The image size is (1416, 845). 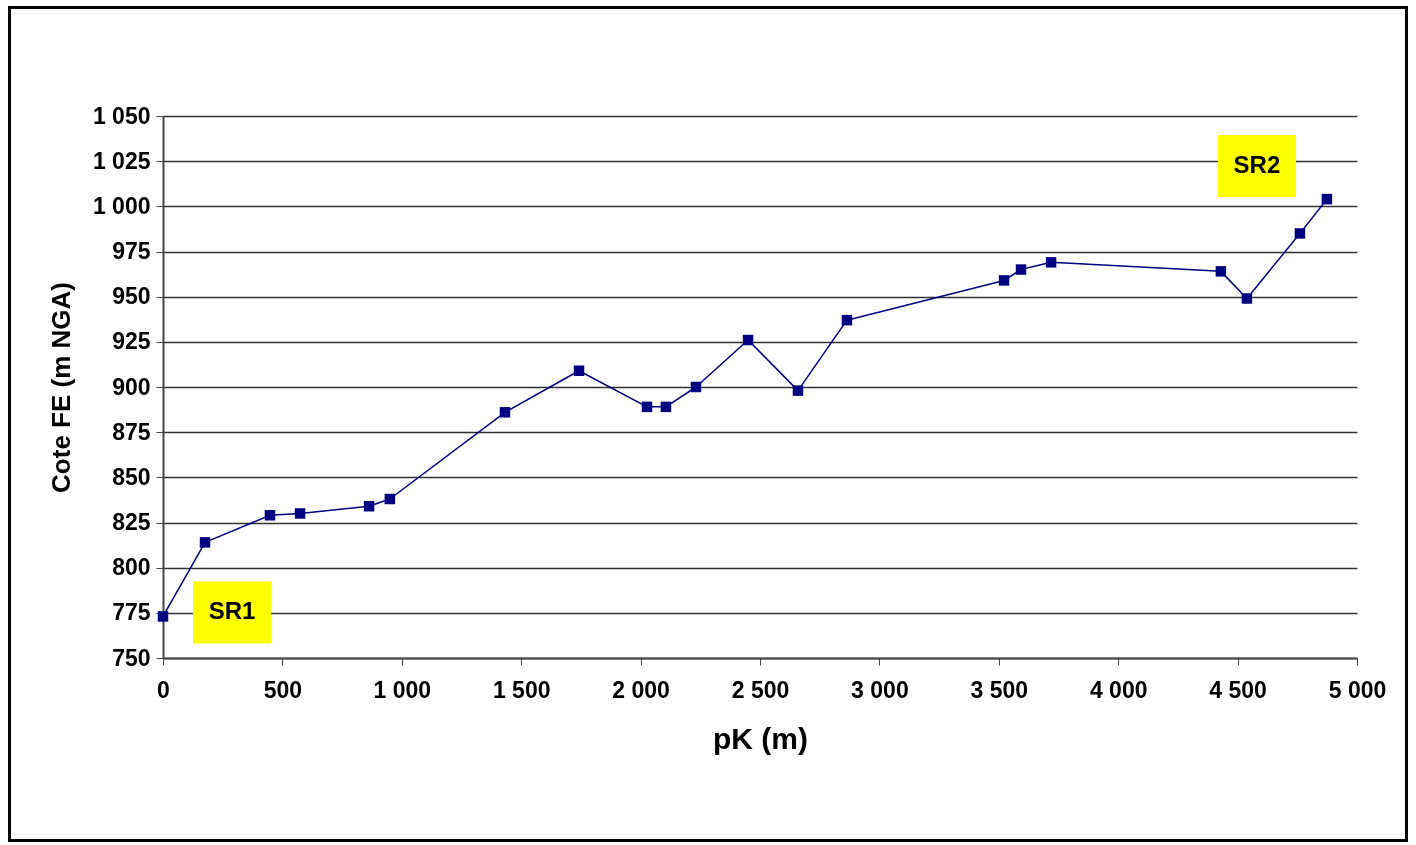 I want to click on x-tick-label: 2 000, so click(x=641, y=689).